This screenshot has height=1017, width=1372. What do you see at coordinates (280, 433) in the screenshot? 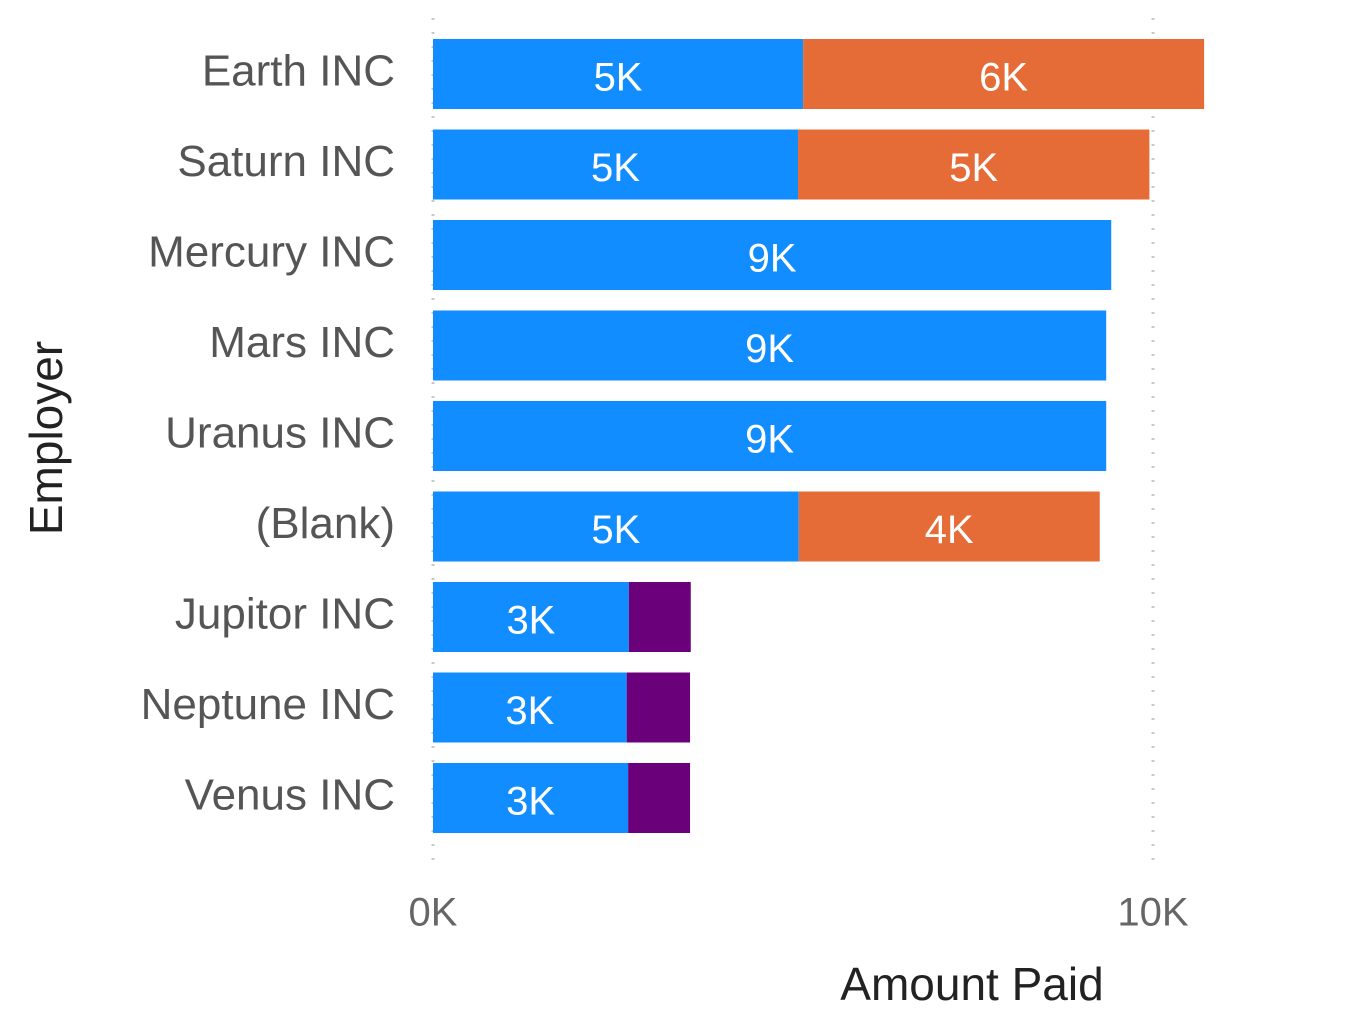
I see `y-tick-label: Uranus INC` at bounding box center [280, 433].